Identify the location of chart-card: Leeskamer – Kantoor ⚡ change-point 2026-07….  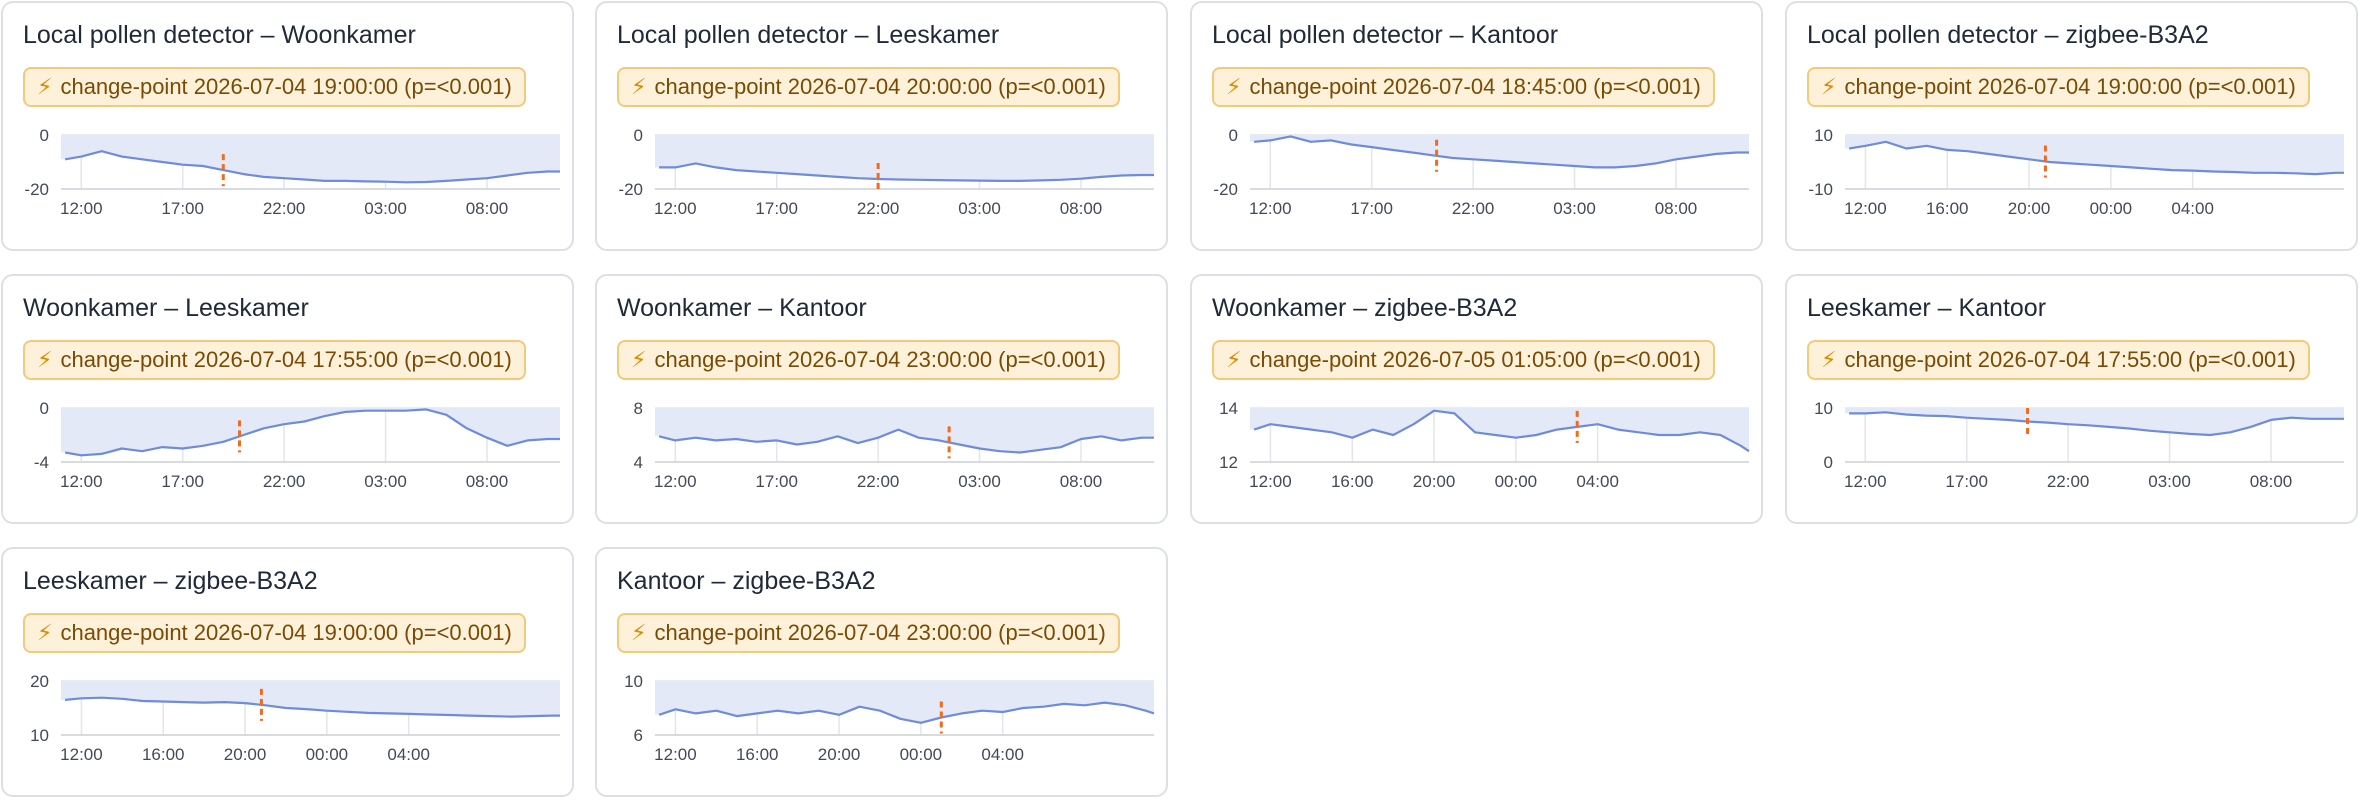
(2071, 399).